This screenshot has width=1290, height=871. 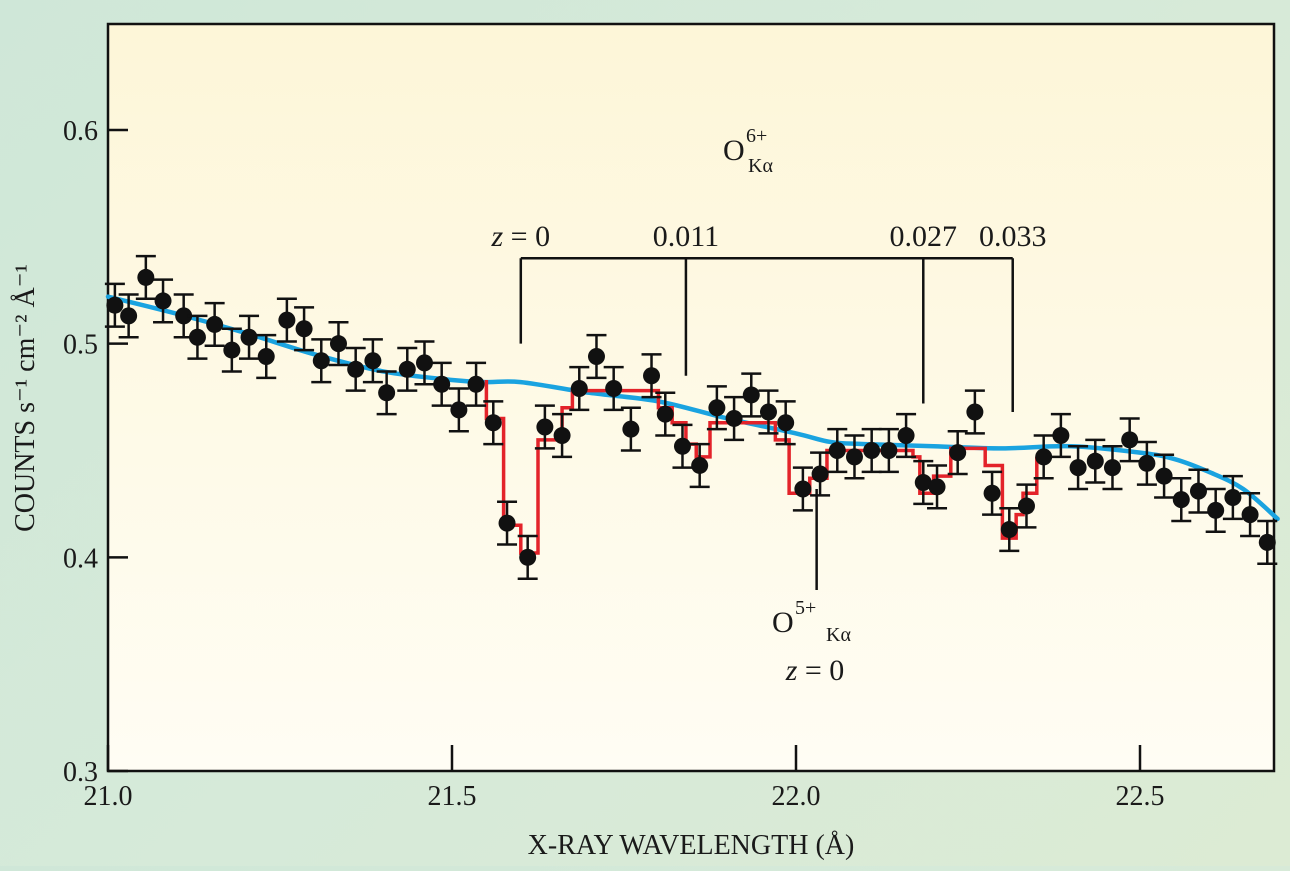 What do you see at coordinates (924, 236) in the screenshot?
I see `o6-redshift-label: 0.027` at bounding box center [924, 236].